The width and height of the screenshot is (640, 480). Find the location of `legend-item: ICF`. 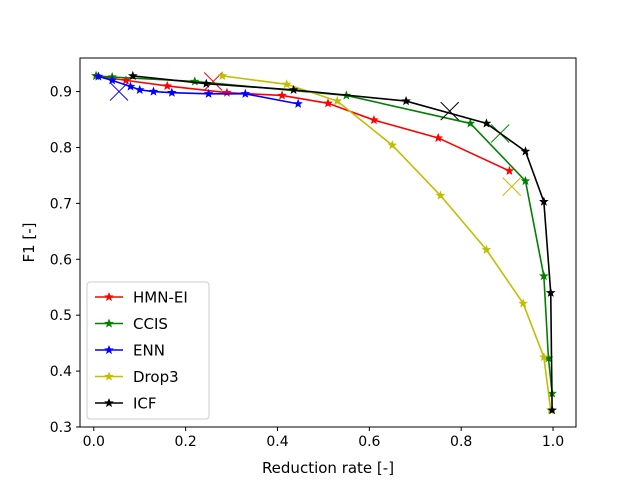

legend-item: ICF is located at coordinates (126, 404).